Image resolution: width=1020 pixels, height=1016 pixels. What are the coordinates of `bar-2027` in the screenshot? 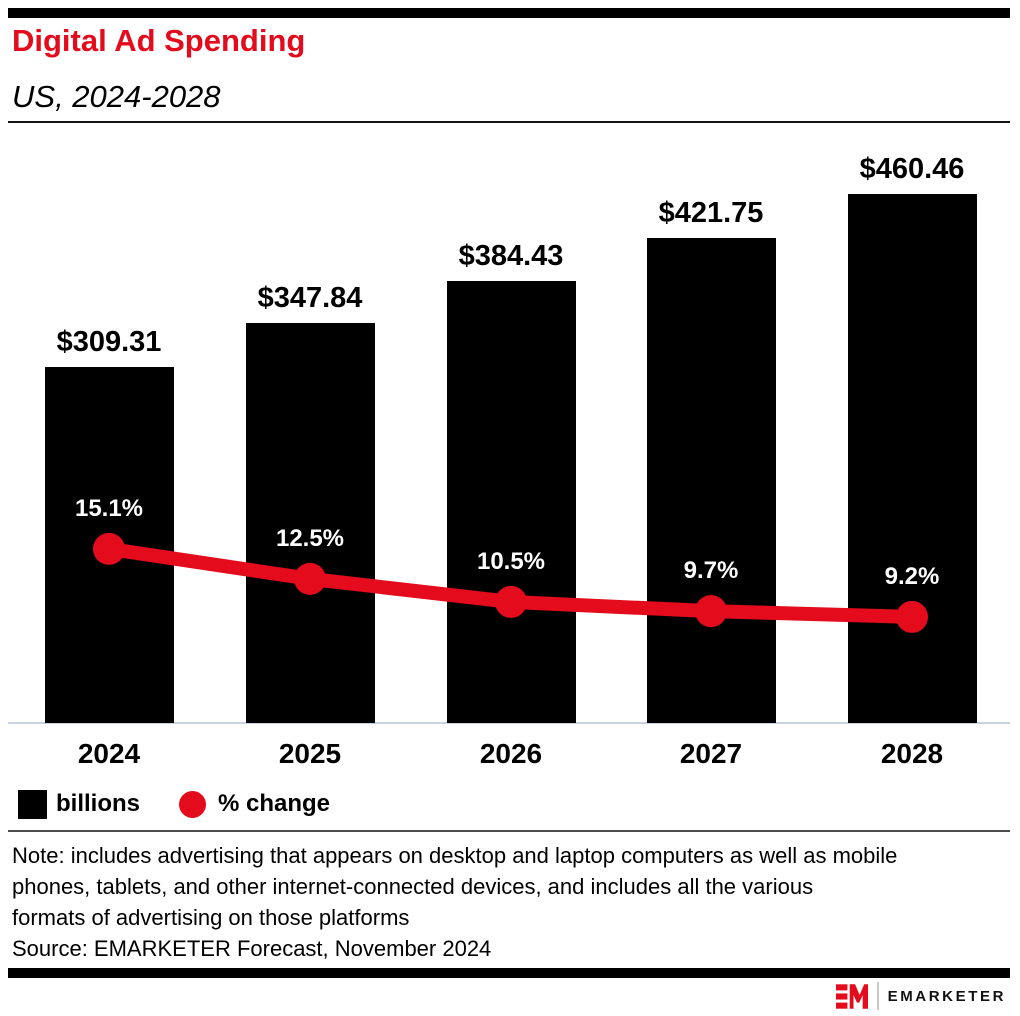 It's located at (711, 480).